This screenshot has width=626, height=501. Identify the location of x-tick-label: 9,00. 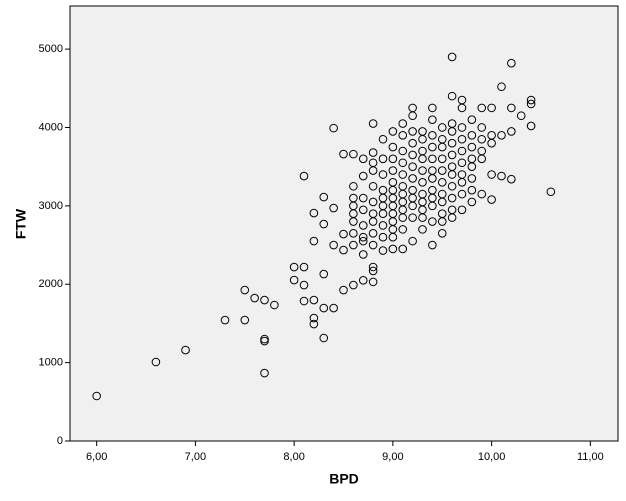
(392, 457).